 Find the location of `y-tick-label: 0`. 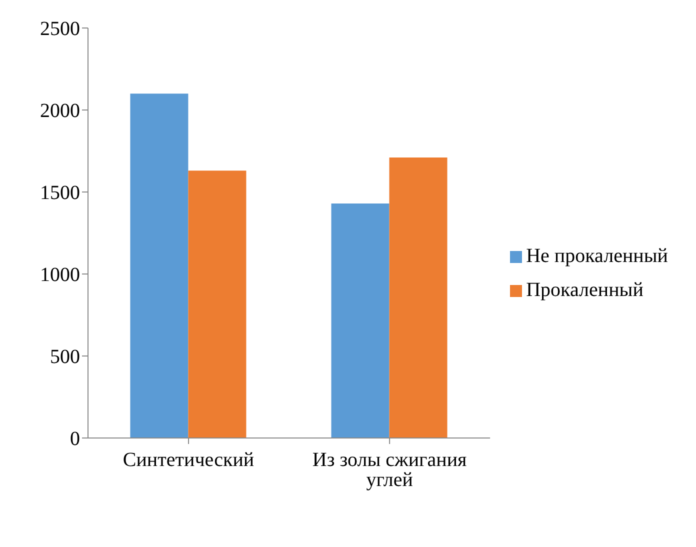

y-tick-label: 0 is located at coordinates (75, 439).